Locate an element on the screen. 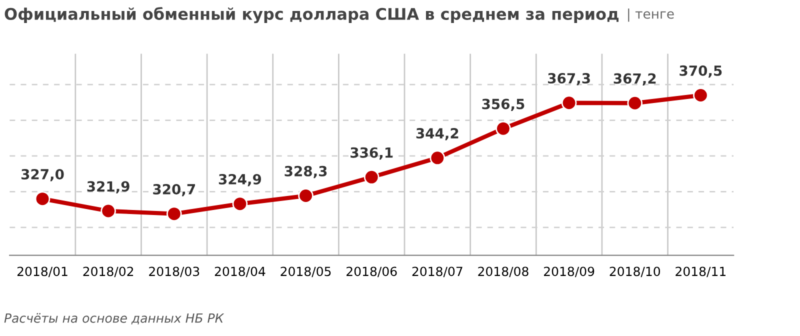 The height and width of the screenshot is (336, 800). x-tick-label: 2018/02 is located at coordinates (108, 272).